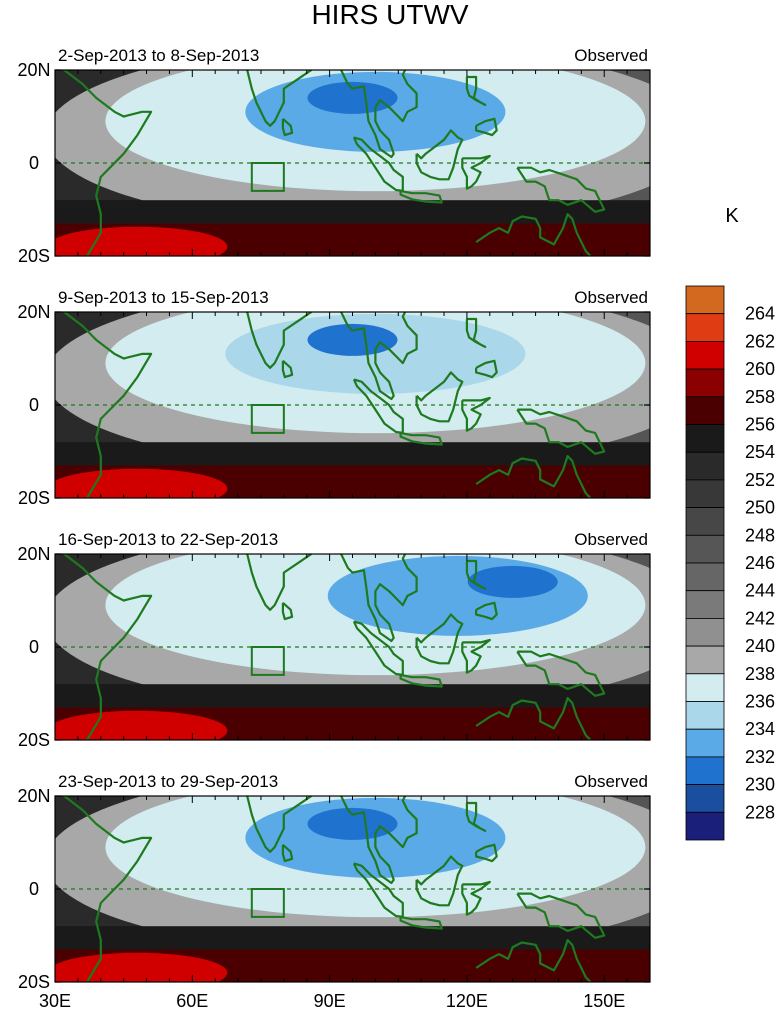  I want to click on panel-period: 9-Sep-2013 to 15-Sep-2013, so click(163, 297).